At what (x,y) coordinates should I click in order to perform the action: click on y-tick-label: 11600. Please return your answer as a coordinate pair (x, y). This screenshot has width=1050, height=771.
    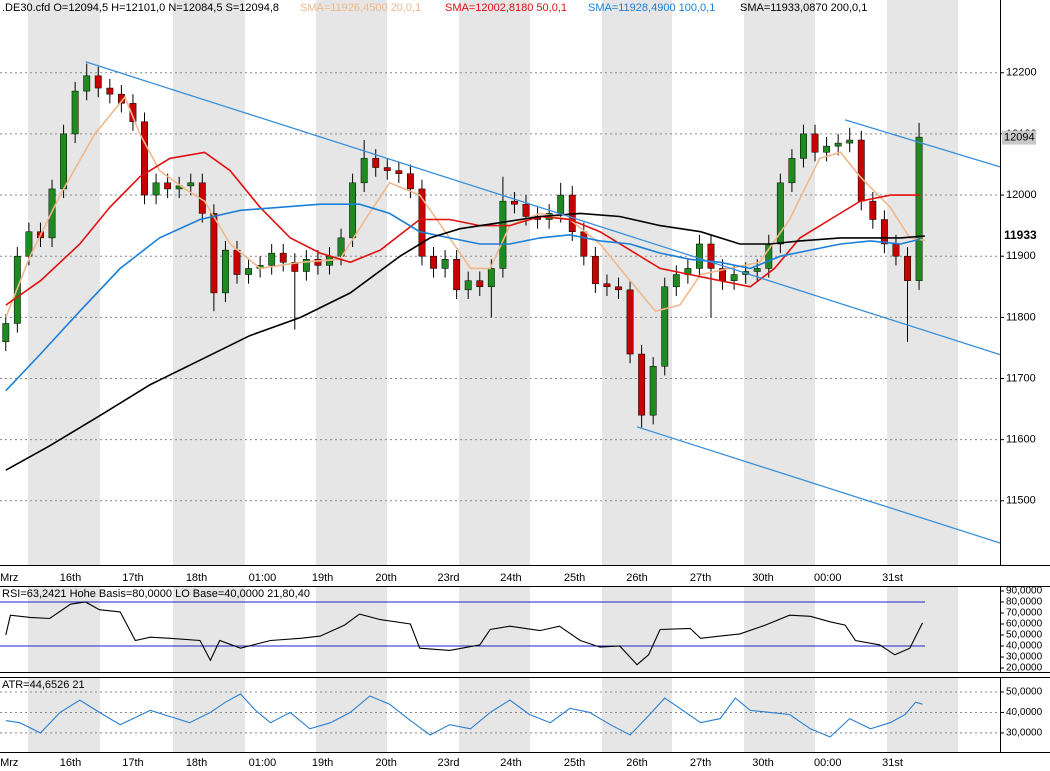
    Looking at the image, I should click on (1021, 440).